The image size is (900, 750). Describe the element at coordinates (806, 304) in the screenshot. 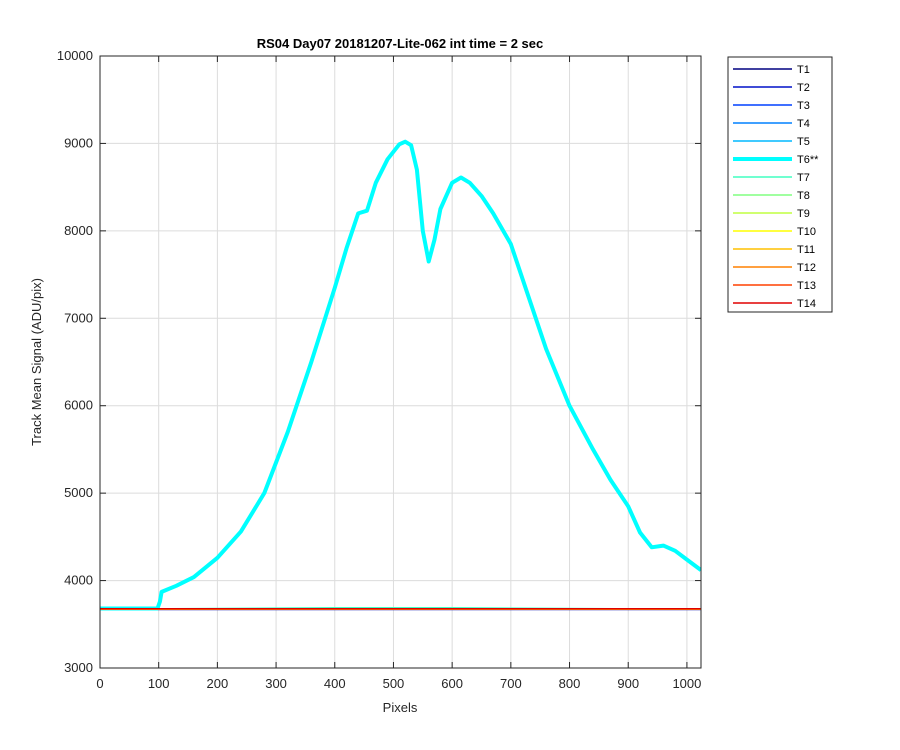

I see `legend-label: T14` at that location.